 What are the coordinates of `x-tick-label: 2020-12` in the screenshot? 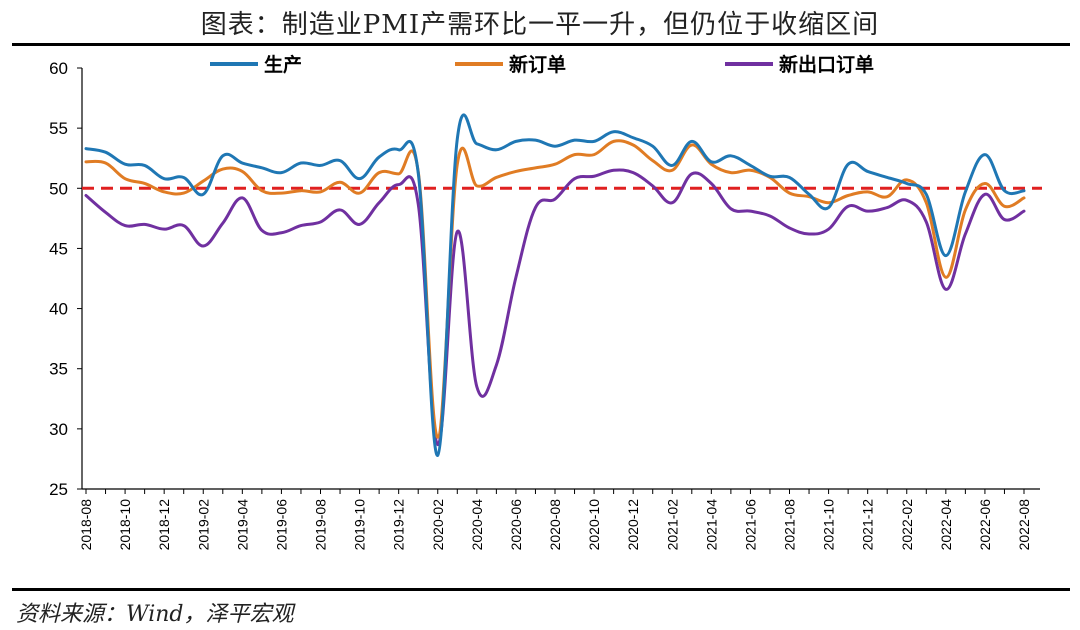 It's located at (633, 525).